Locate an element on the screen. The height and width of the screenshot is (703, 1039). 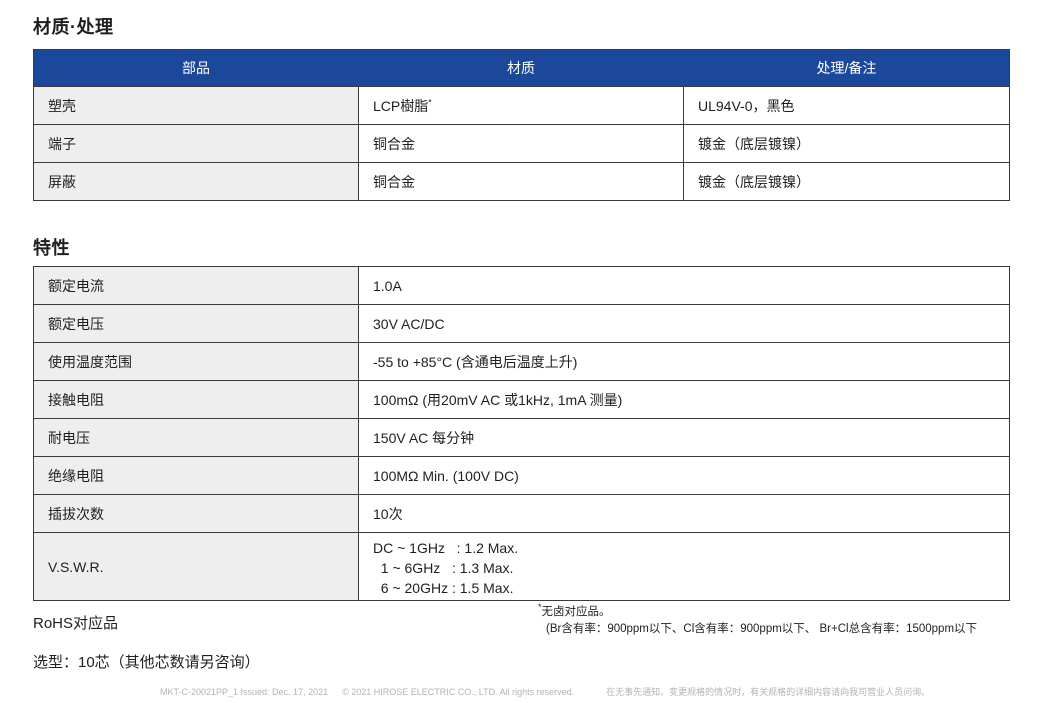
table-row: 端子 铜合金 镀金（底层镀镍） is located at coordinates (521, 143).